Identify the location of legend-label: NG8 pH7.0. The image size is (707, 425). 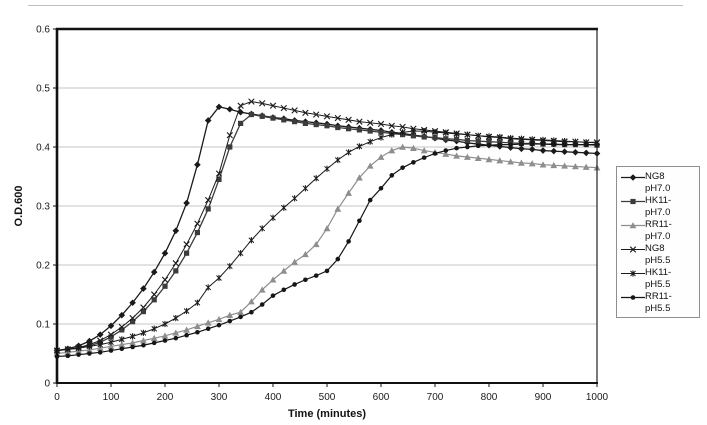
(658, 182).